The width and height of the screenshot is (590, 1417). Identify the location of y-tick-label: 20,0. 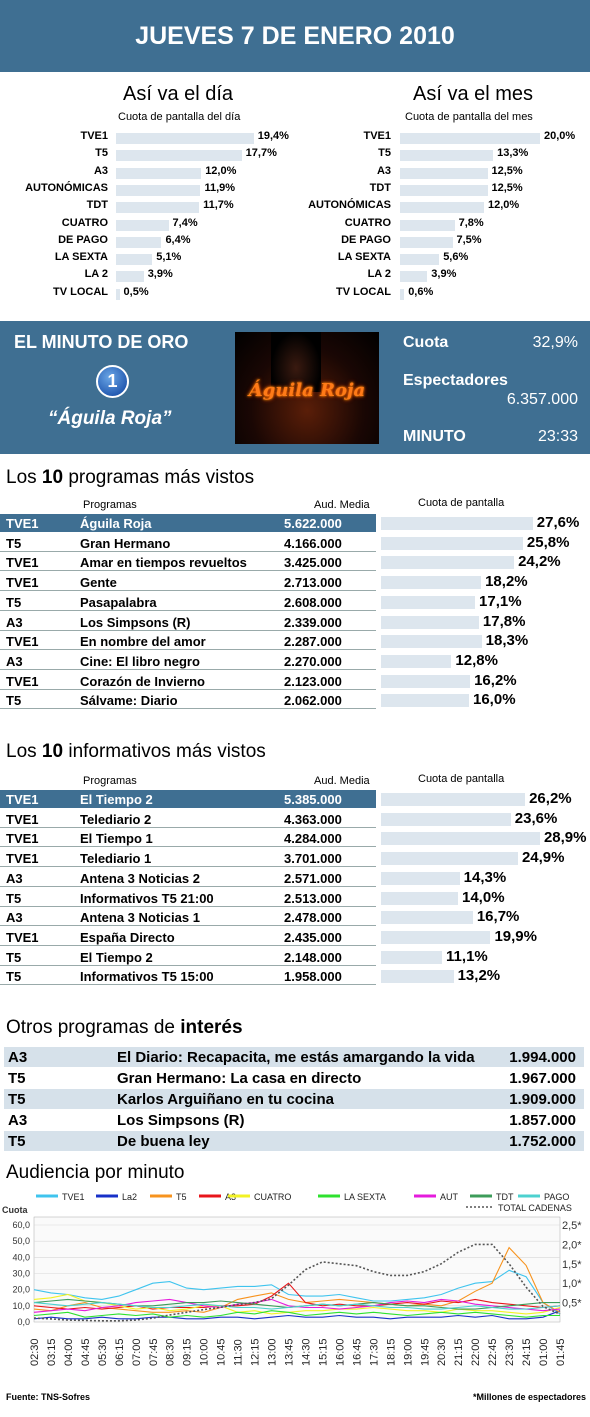
(21, 1290).